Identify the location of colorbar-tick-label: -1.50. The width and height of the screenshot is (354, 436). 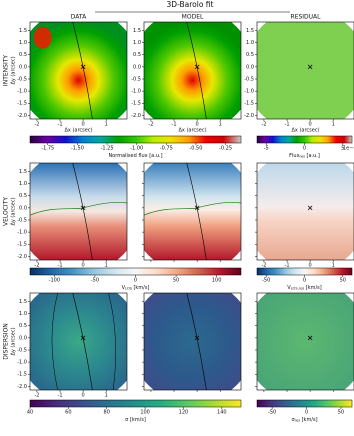
(77, 149).